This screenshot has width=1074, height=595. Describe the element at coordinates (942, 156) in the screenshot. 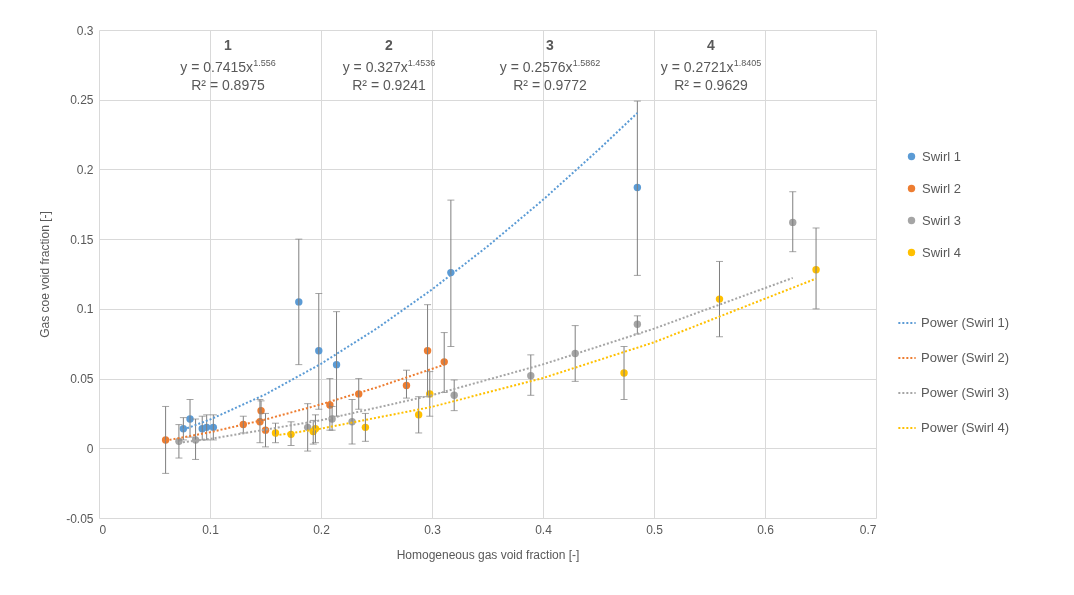

I see `legend-label: Swirl 1` at that location.